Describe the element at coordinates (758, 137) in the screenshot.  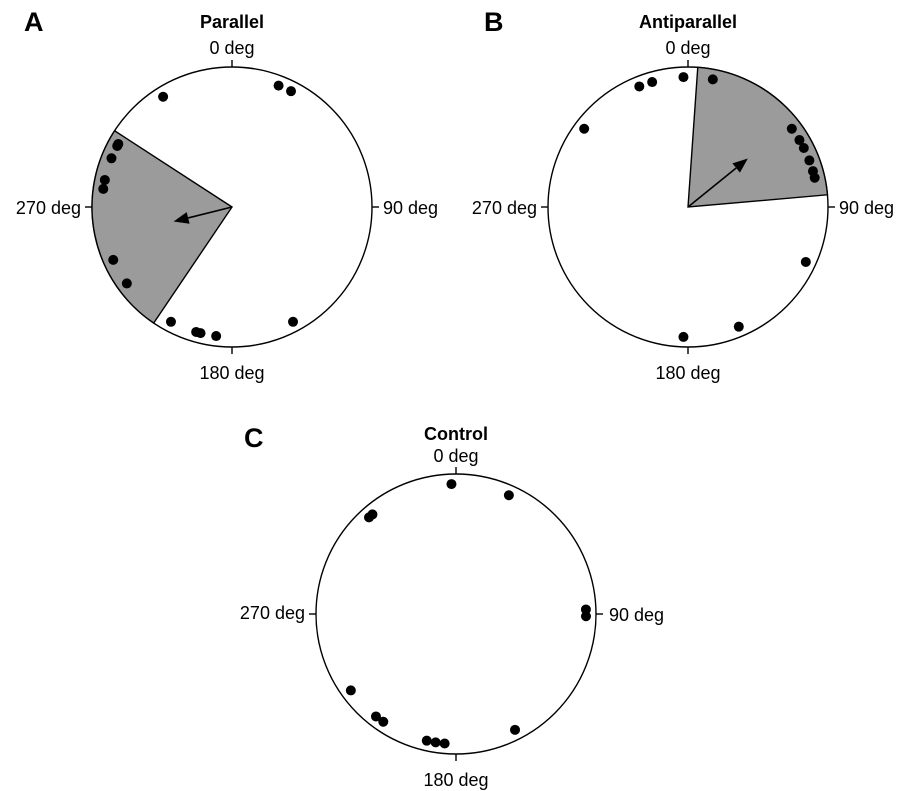
I see `panel-b-confidence-sector` at that location.